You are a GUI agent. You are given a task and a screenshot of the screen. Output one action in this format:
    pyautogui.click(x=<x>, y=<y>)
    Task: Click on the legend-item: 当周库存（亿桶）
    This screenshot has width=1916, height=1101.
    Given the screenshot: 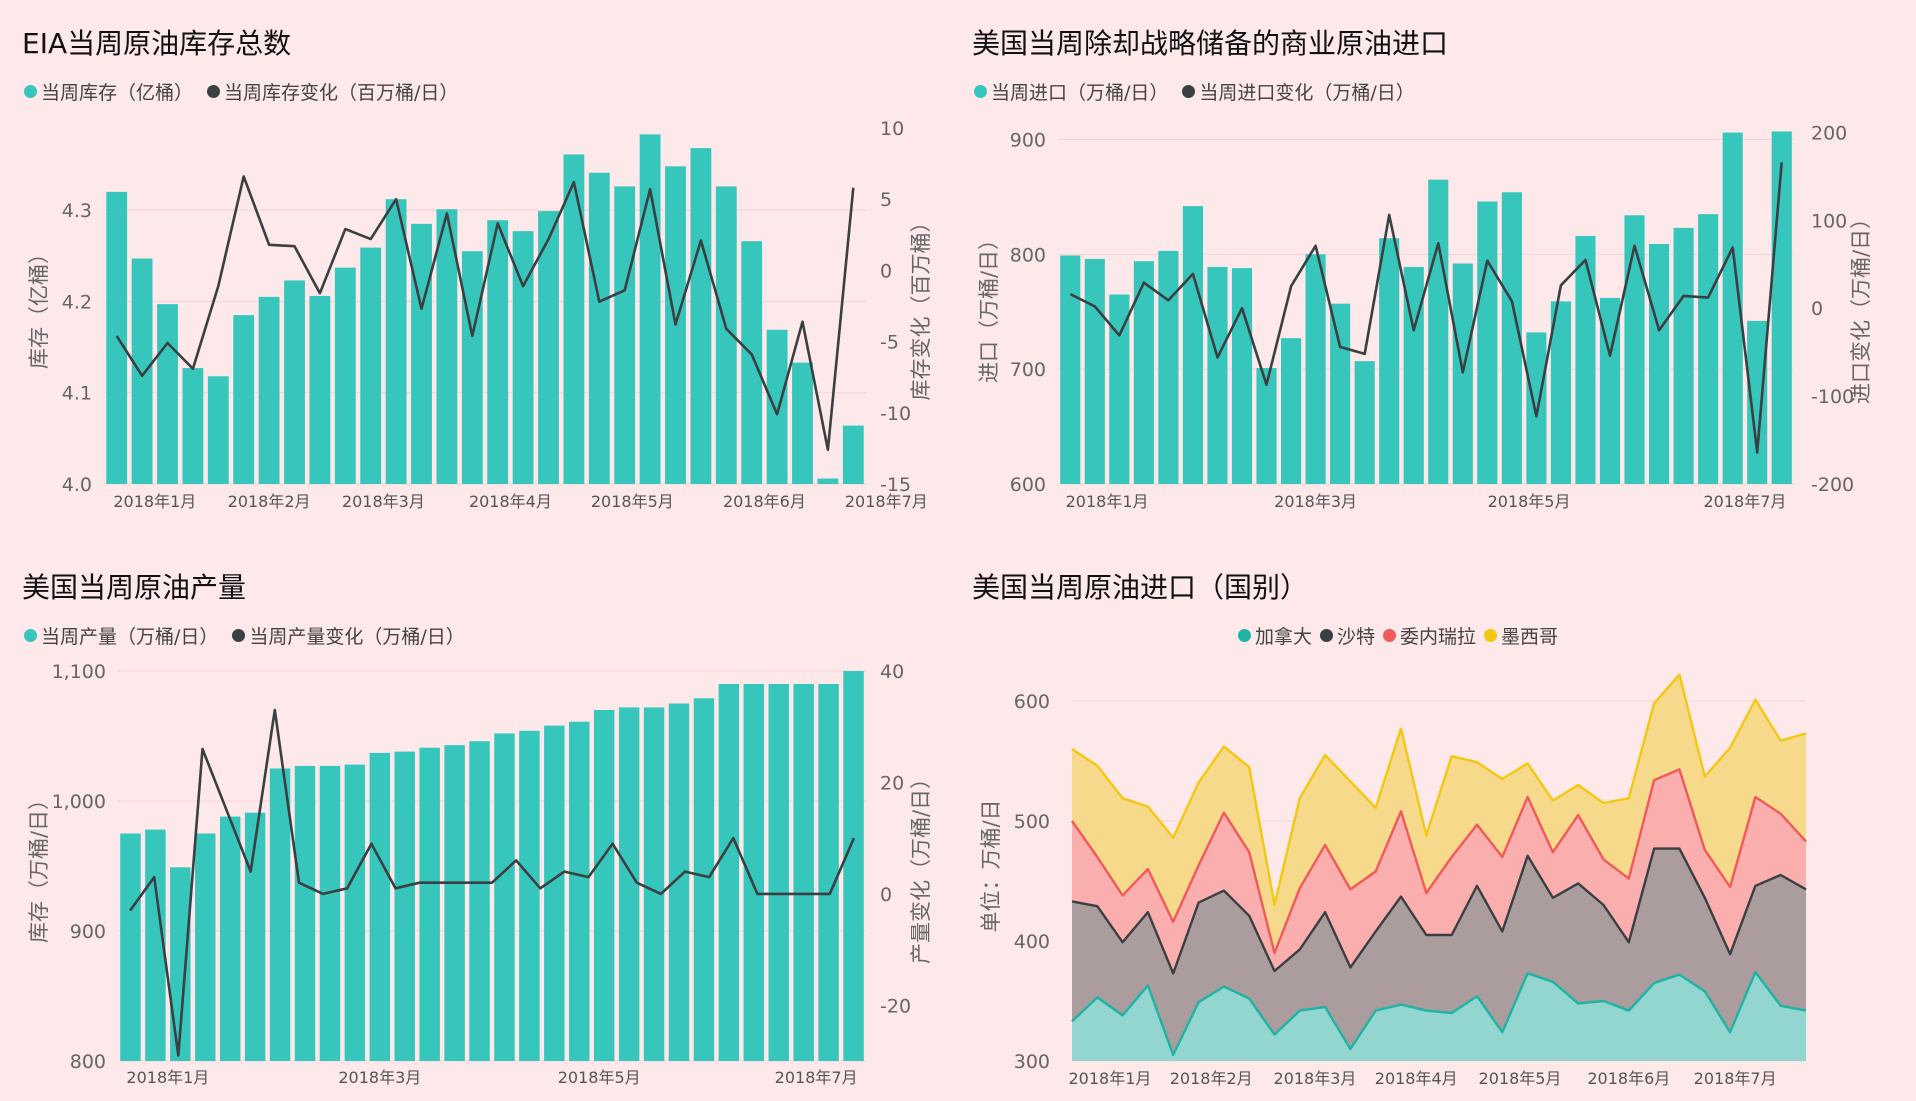 What is the action you would take?
    pyautogui.click(x=108, y=91)
    